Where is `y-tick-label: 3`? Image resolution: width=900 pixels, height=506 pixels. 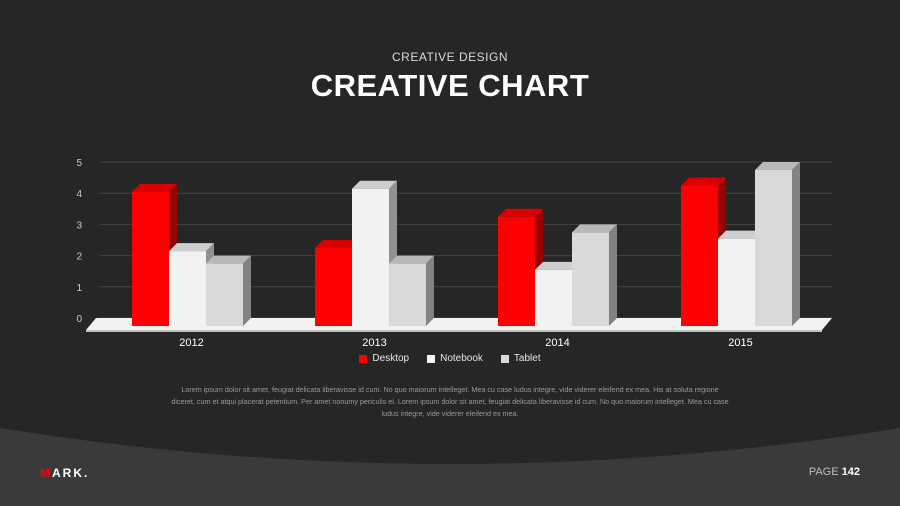
y-tick-label: 3 is located at coordinates (79, 225).